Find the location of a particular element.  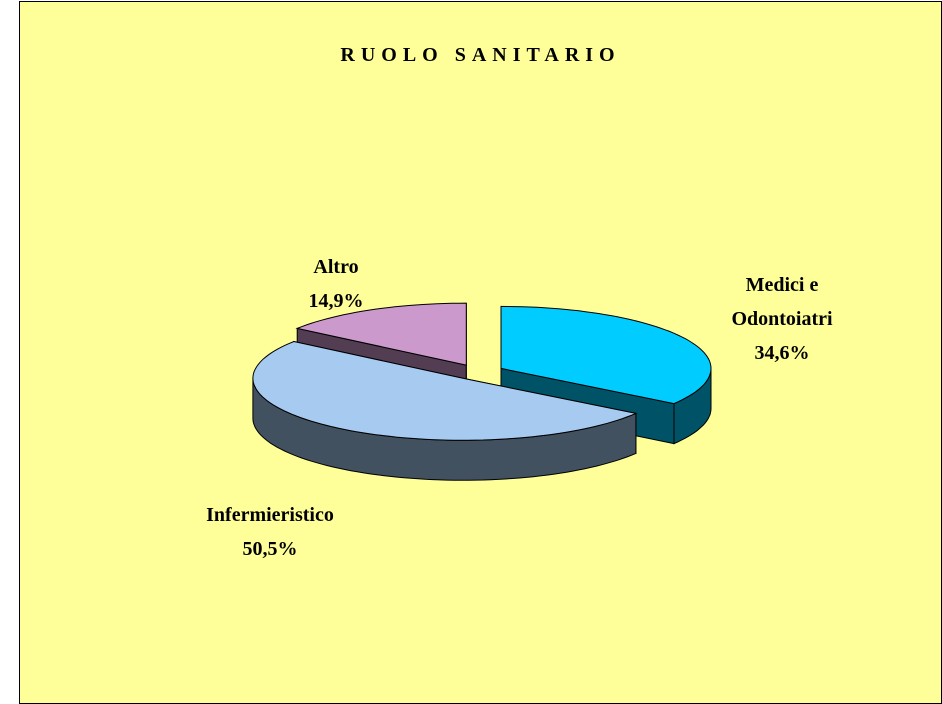

data-label: Infermieristico 50,5% is located at coordinates (270, 532).